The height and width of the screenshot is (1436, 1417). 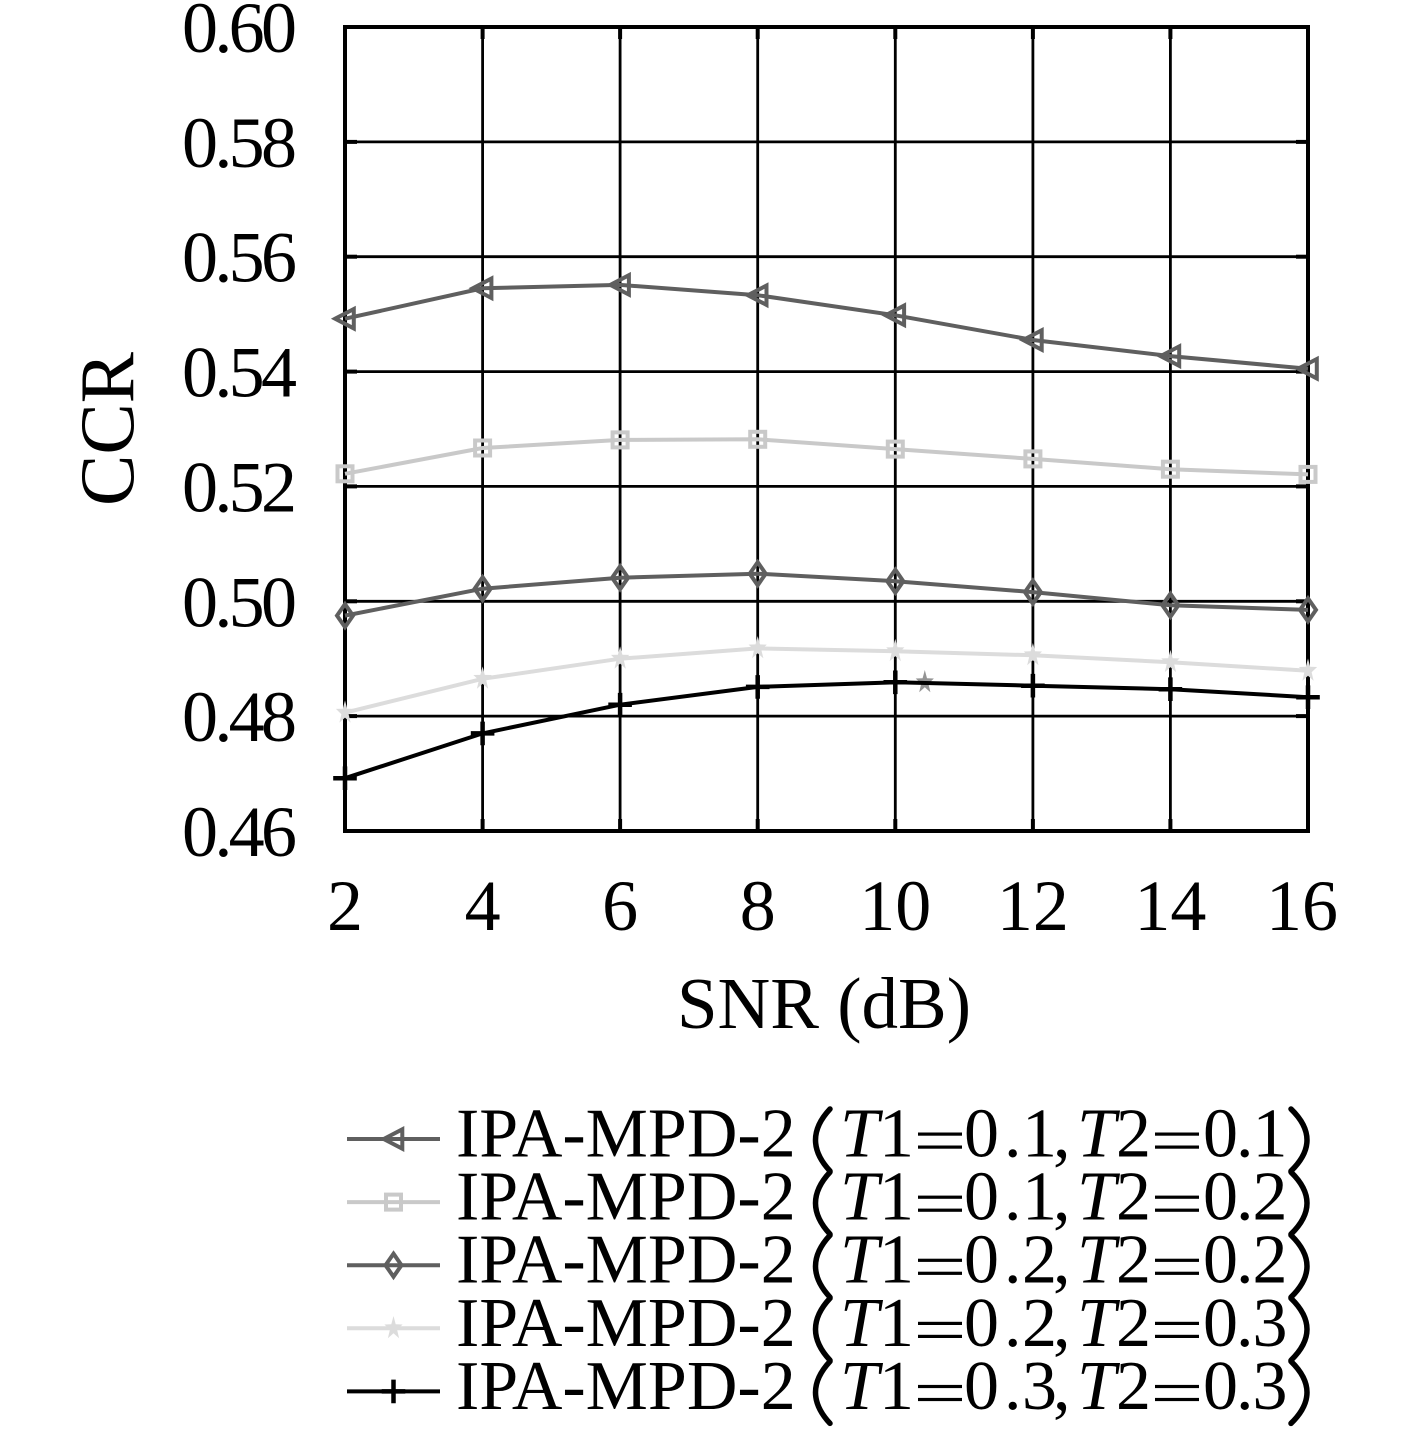 What do you see at coordinates (345, 906) in the screenshot?
I see `svg-text: 2` at bounding box center [345, 906].